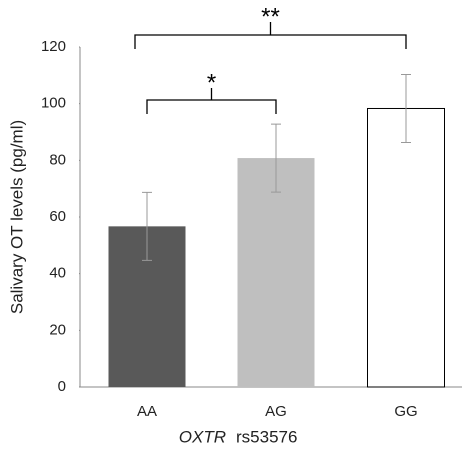 Image resolution: width=474 pixels, height=456 pixels. I want to click on y-tick-label: 80, so click(57, 159).